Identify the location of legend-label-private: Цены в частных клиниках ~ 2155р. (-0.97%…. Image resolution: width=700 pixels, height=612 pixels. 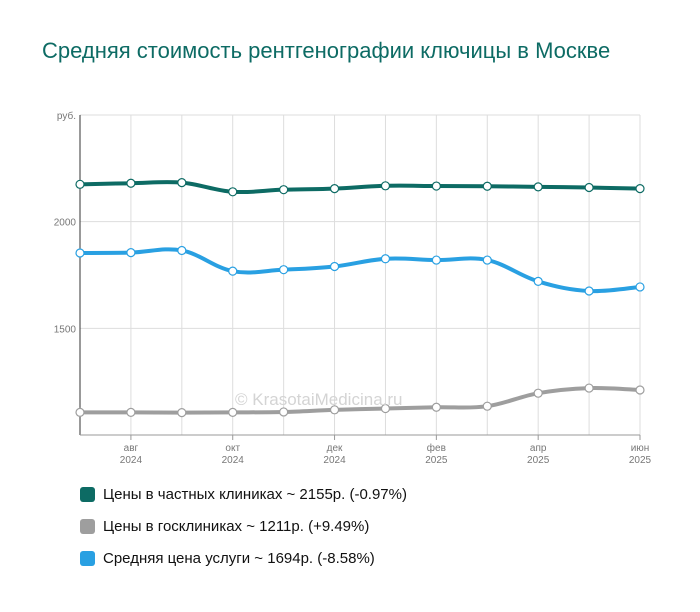
(255, 494).